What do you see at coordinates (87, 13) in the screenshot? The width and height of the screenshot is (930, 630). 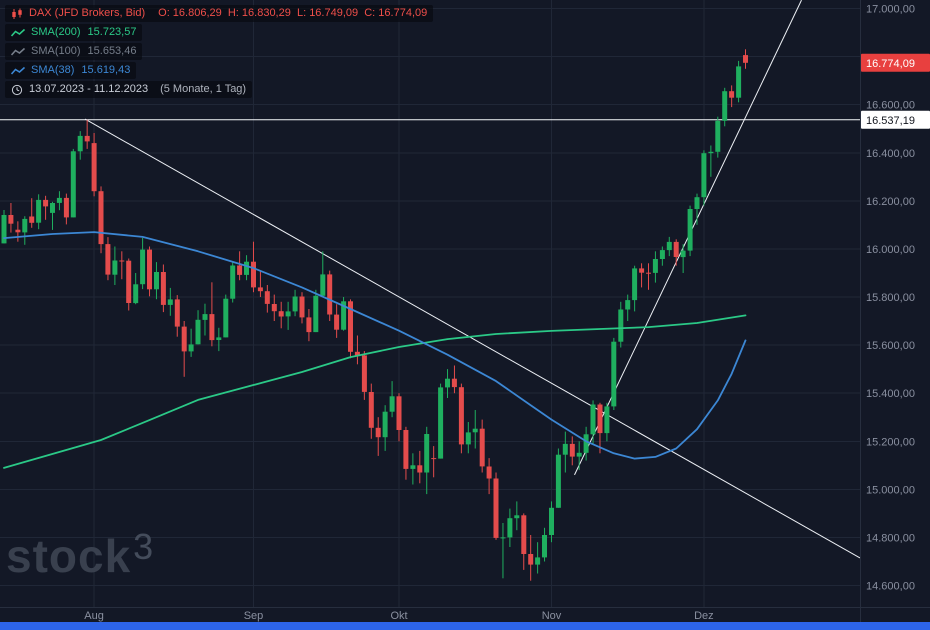 I see `symbol-title: DAX (JFD Brokers, Bid)` at bounding box center [87, 13].